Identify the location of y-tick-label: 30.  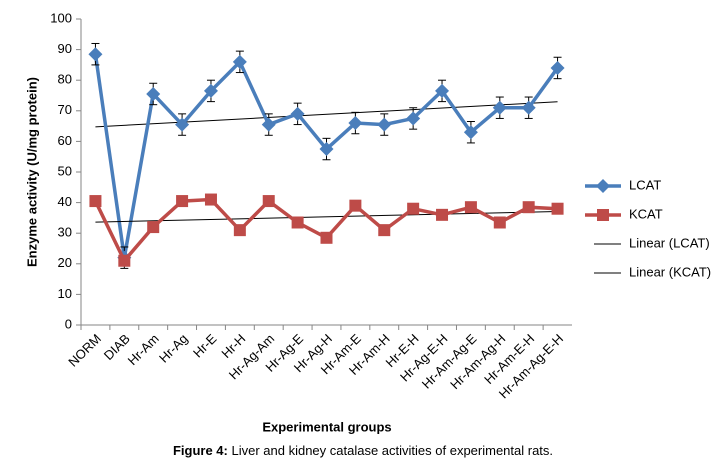
(65, 232).